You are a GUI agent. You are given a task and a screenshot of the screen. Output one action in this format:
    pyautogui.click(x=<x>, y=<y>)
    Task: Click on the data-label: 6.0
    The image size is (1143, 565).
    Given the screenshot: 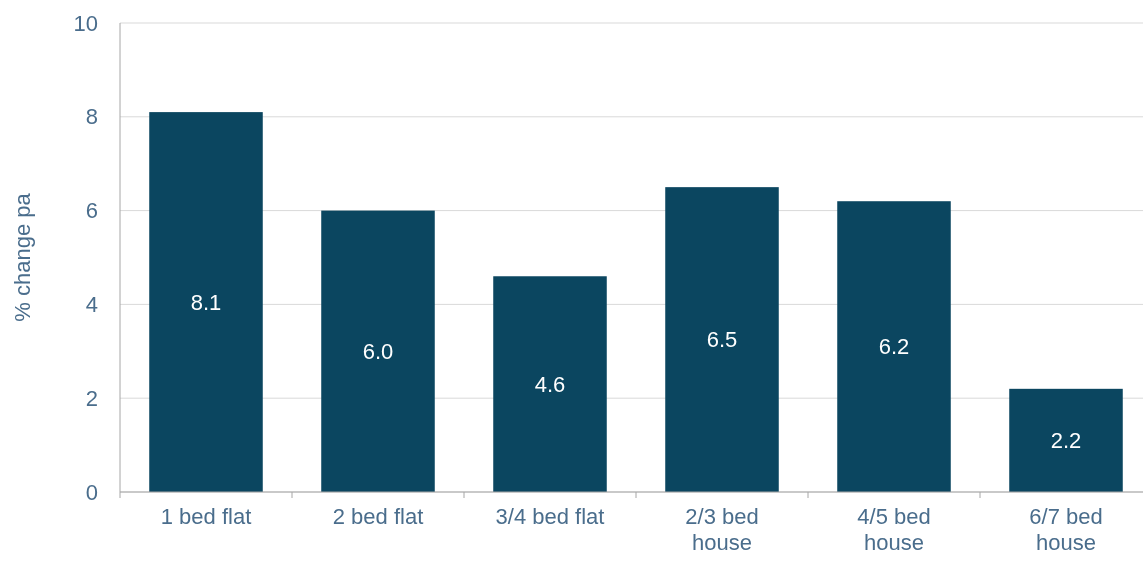 What is the action you would take?
    pyautogui.click(x=378, y=351)
    